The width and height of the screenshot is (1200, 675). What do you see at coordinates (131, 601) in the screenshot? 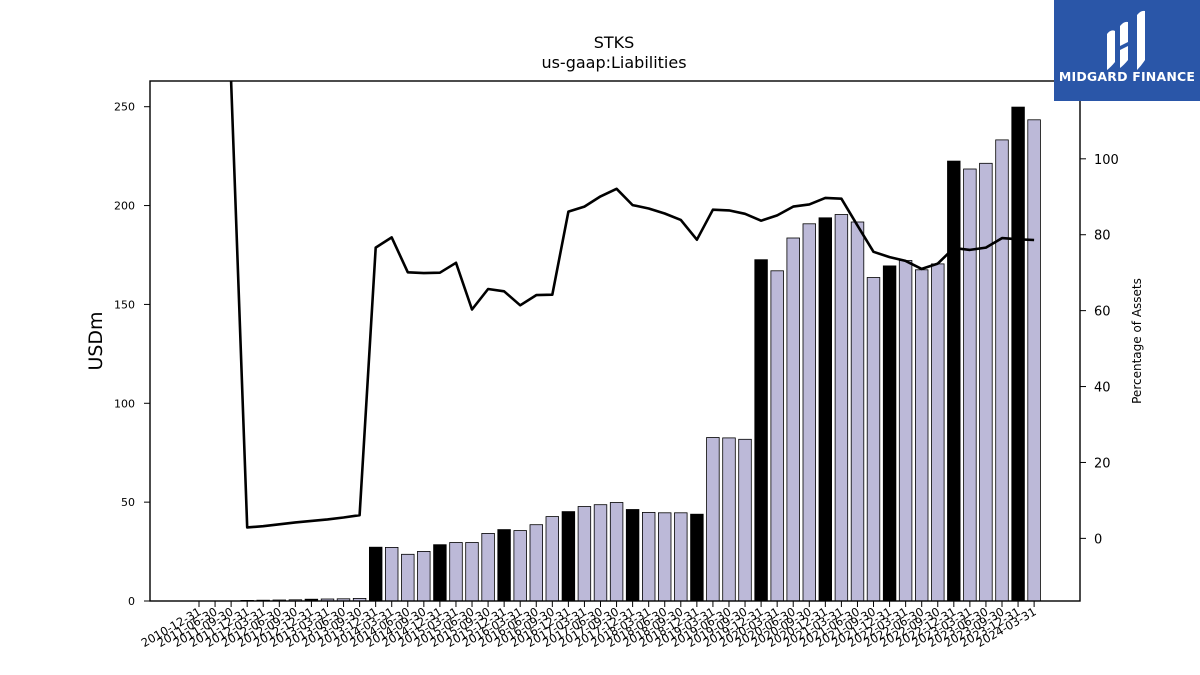
I see `y-tick-label: 0` at bounding box center [131, 601].